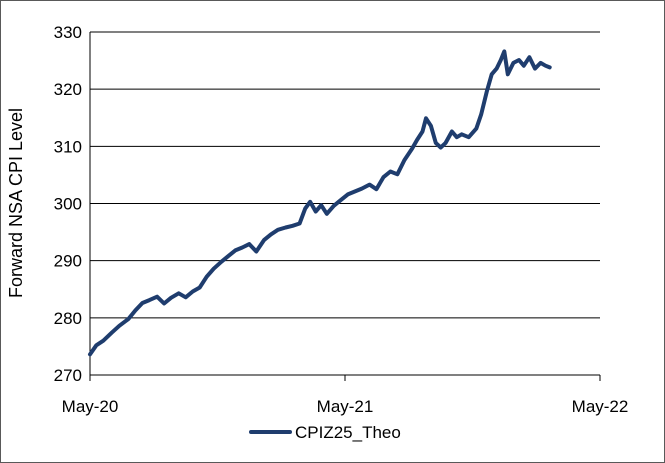 The image size is (665, 463). I want to click on x-tick-label: May-22, so click(600, 406).